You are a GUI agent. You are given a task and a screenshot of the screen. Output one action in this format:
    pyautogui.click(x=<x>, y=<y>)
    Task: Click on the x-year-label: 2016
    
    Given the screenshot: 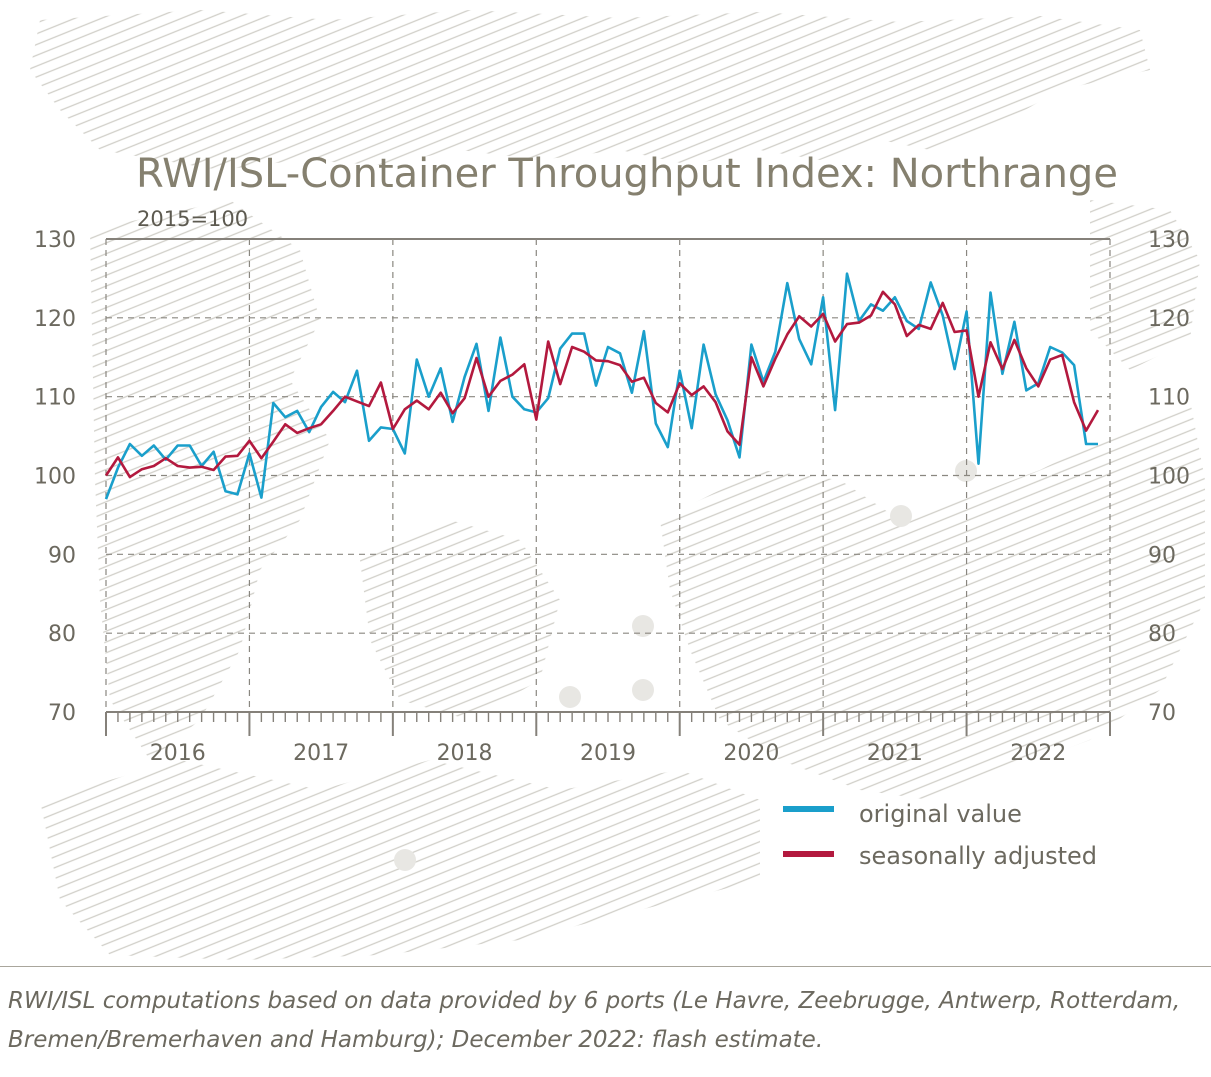 What is the action you would take?
    pyautogui.click(x=178, y=753)
    